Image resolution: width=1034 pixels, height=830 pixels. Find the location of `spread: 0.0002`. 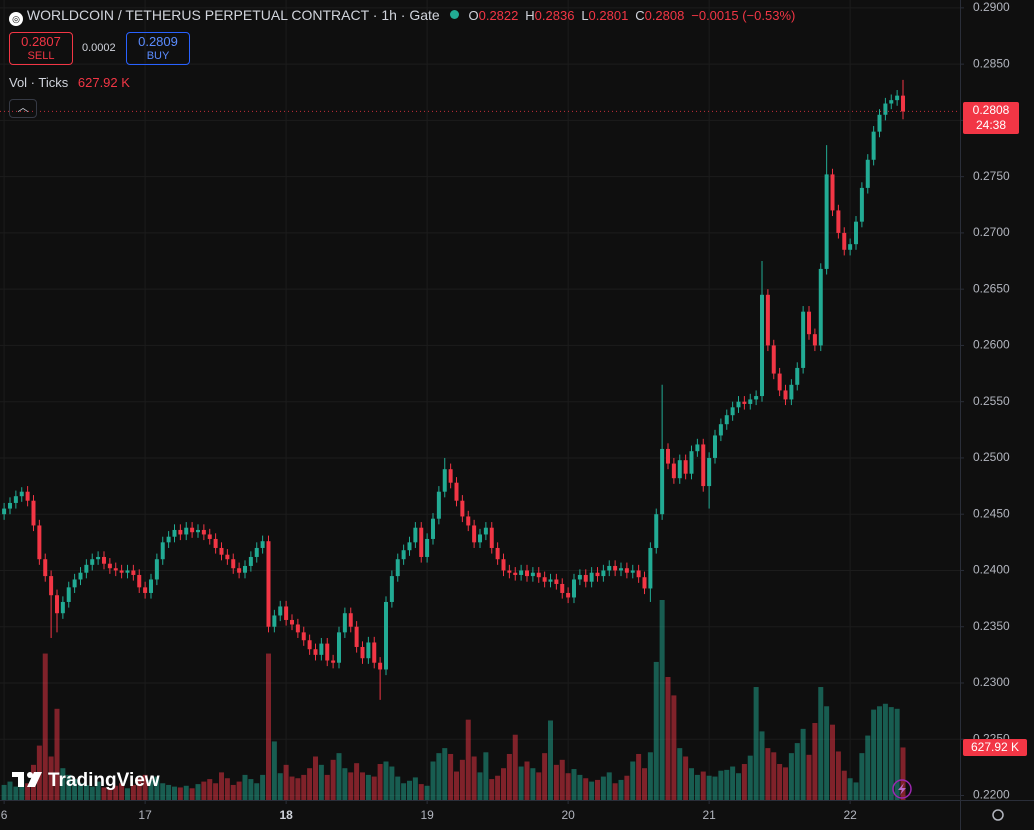

spread: 0.0002 is located at coordinates (99, 48).